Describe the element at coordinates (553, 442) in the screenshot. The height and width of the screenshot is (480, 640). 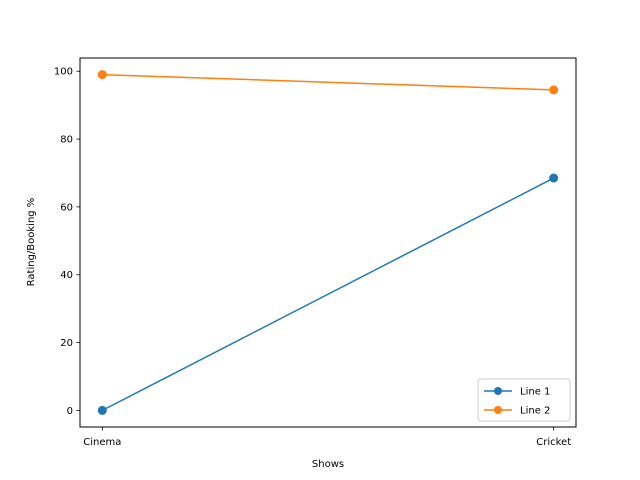
I see `x-tick-label: Cricket` at that location.